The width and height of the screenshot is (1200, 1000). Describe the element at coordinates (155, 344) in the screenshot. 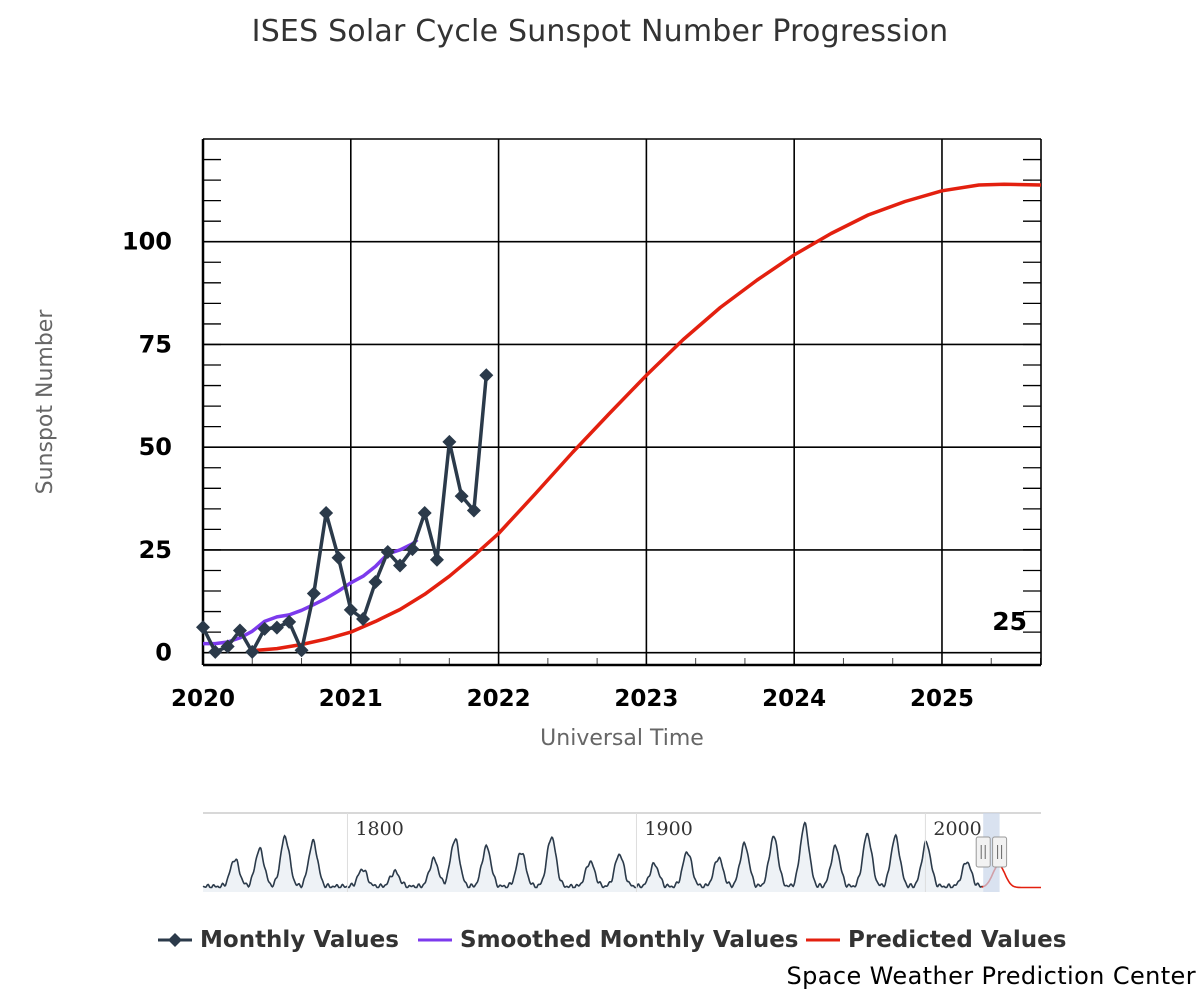

I see `y-tick-label: 75` at that location.